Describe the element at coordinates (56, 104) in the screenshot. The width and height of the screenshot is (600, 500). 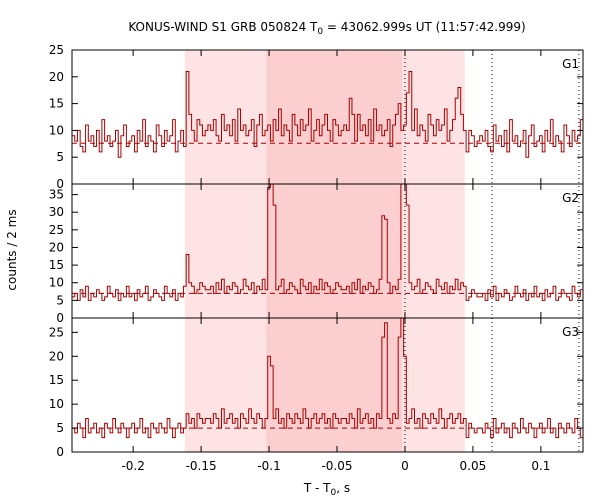
I see `y-tick-label-G1: 15` at that location.